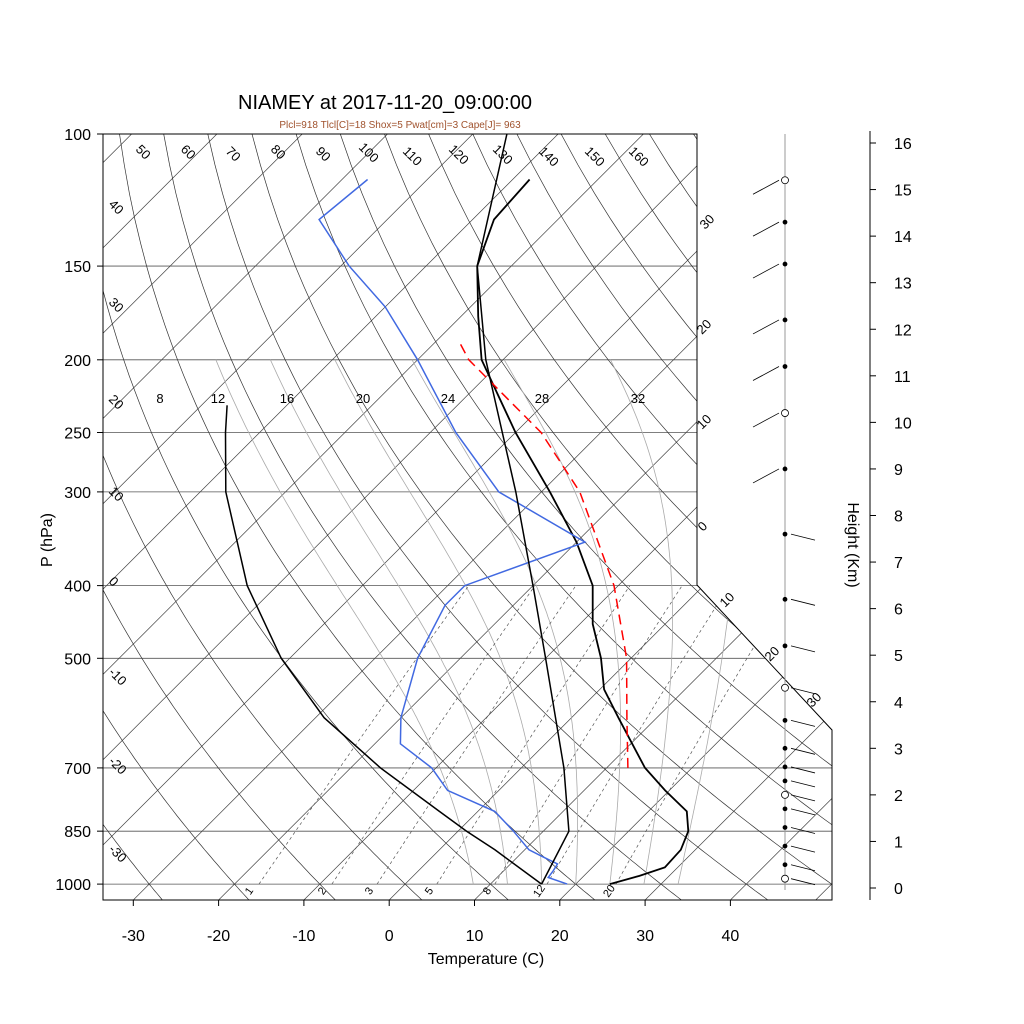 The image size is (1024, 1024). Describe the element at coordinates (385, 103) in the screenshot. I see `chart-title: NIAMEY at 2017-11-20_09:00:00` at that location.